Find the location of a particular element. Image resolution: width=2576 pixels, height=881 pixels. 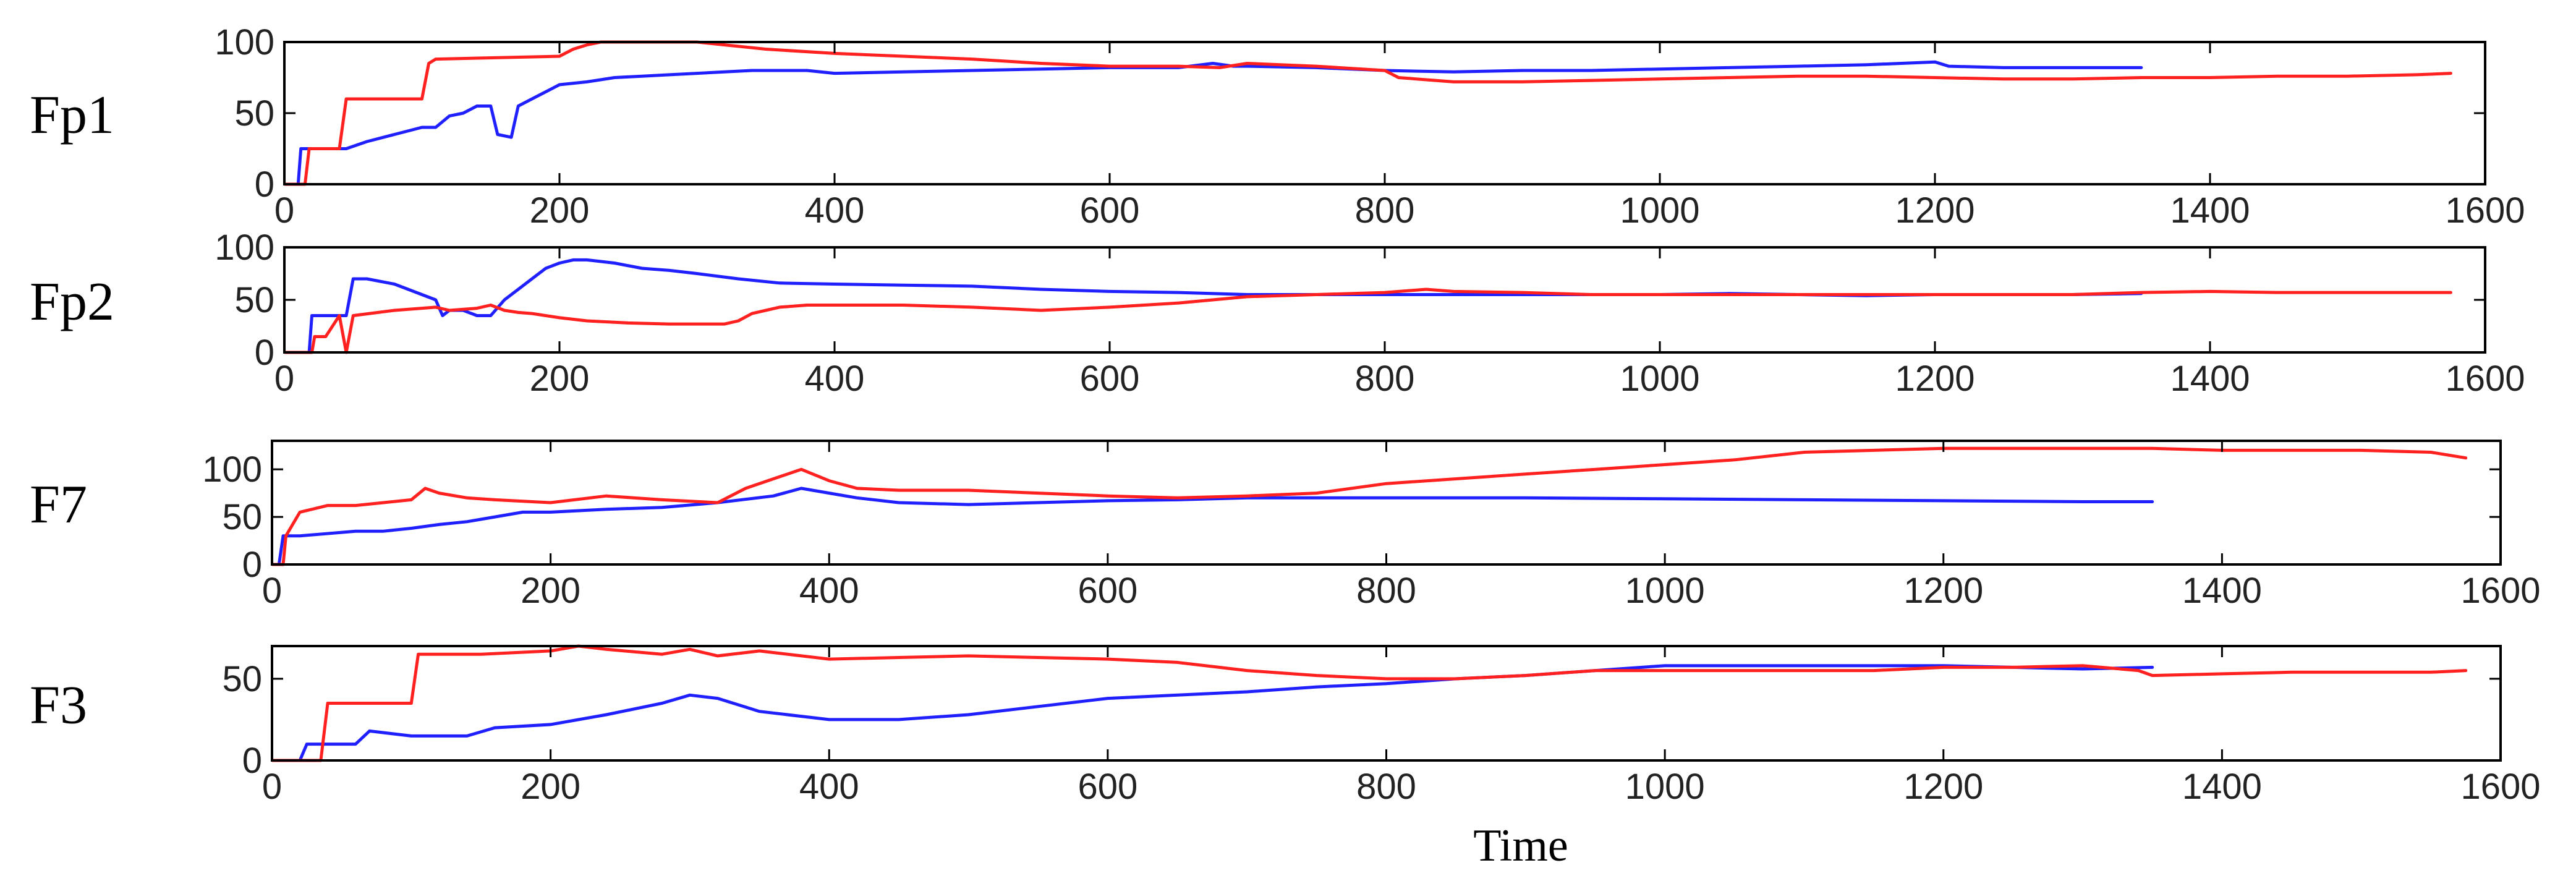

channel-label: F7 is located at coordinates (58, 505).